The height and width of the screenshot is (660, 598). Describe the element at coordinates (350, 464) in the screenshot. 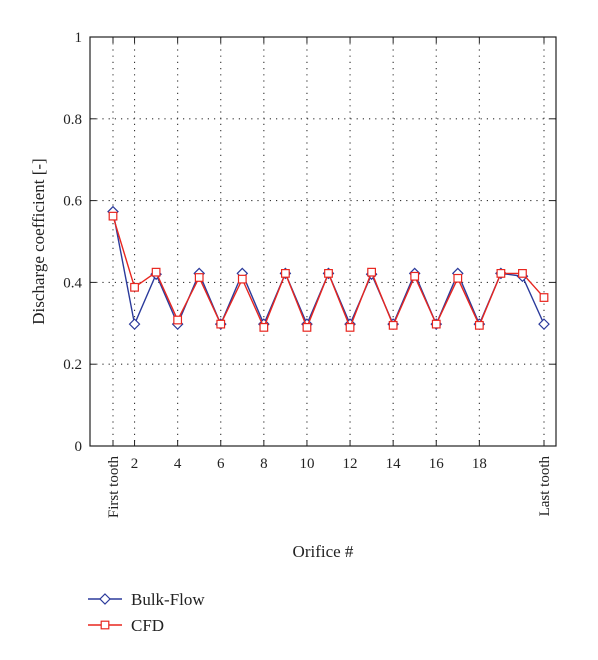

I see `x-tick-label: 12` at that location.